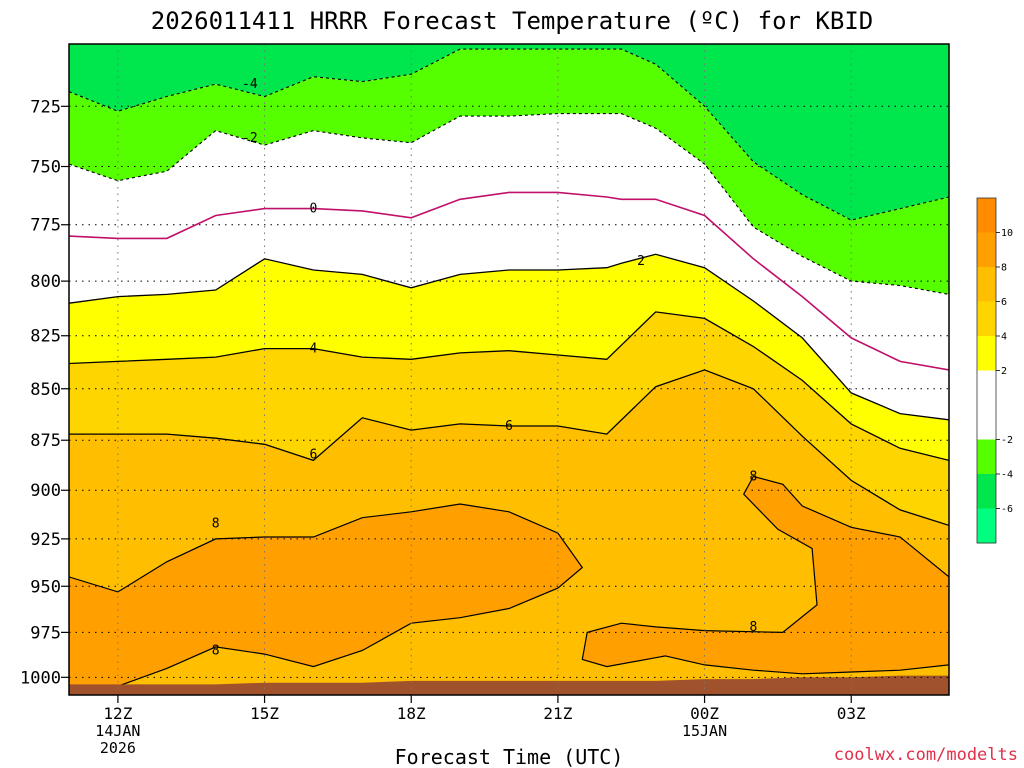  I want to click on y-tick-label: 875, so click(45, 441).